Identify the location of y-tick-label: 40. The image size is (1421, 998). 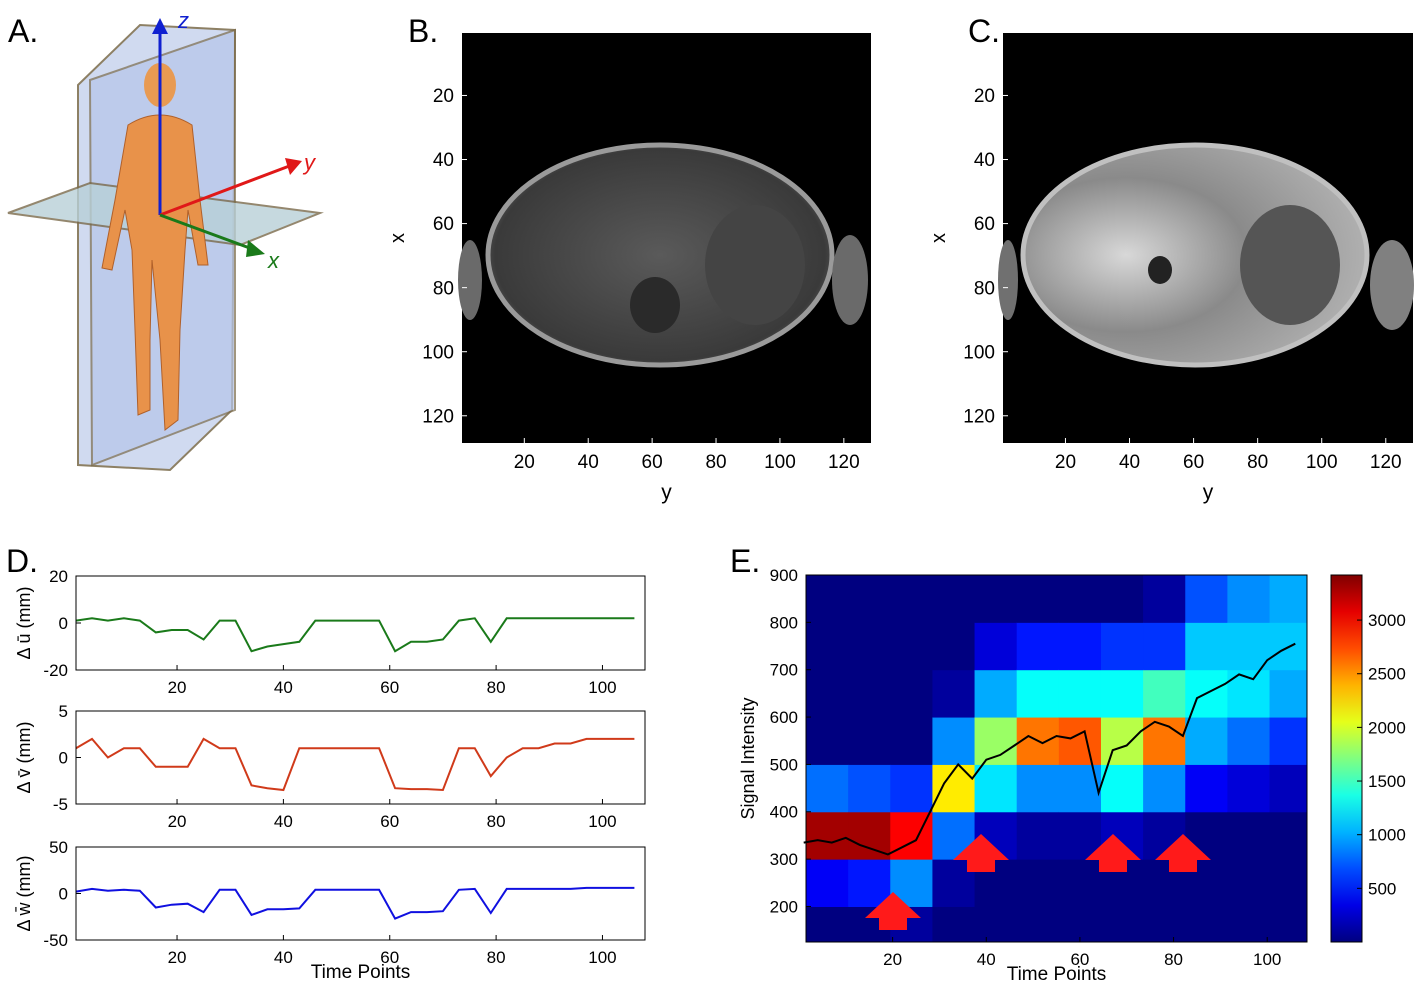
(443, 160).